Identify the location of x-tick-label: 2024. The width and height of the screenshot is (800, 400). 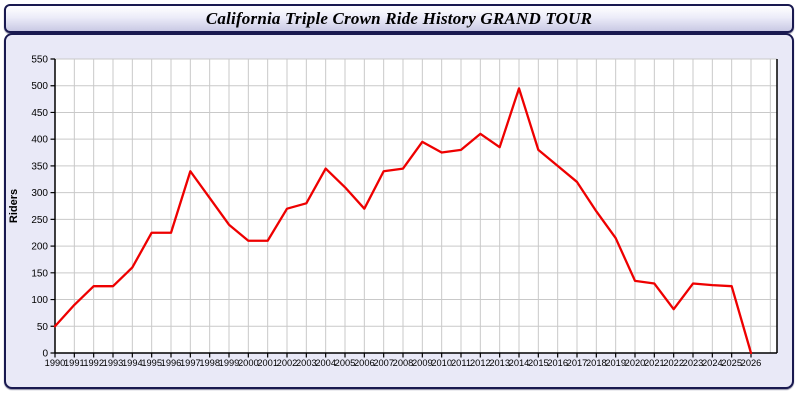
(712, 363).